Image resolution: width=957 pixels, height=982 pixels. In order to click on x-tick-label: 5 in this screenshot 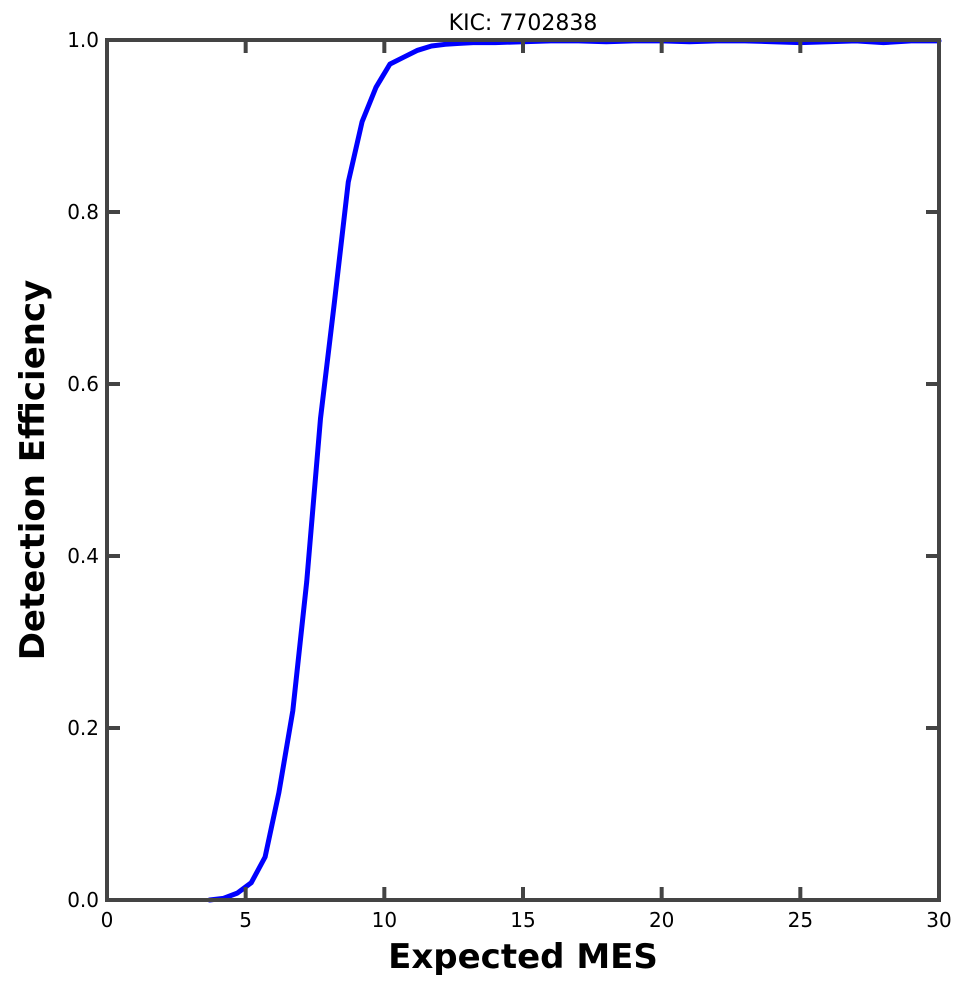, I will do `click(245, 920)`.